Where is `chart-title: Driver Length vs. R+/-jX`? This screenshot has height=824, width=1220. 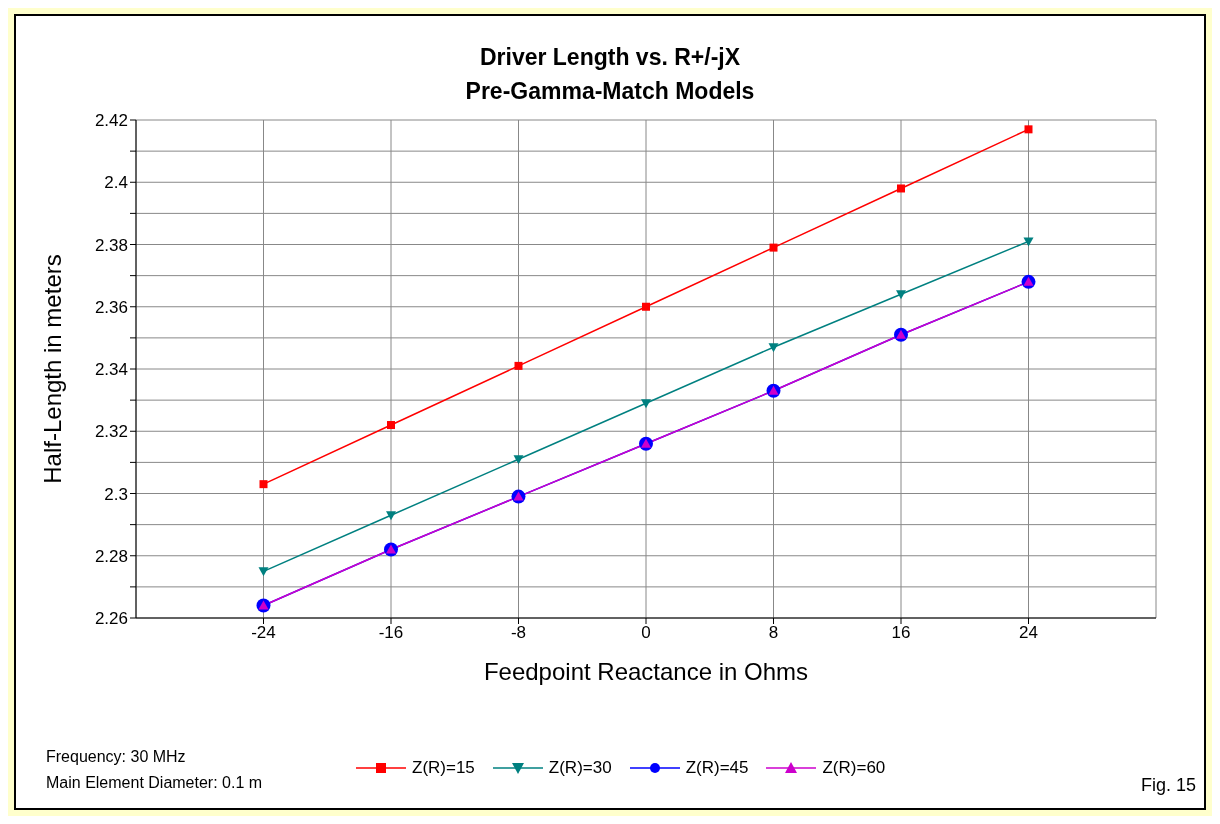 chart-title: Driver Length vs. R+/-jX is located at coordinates (610, 57).